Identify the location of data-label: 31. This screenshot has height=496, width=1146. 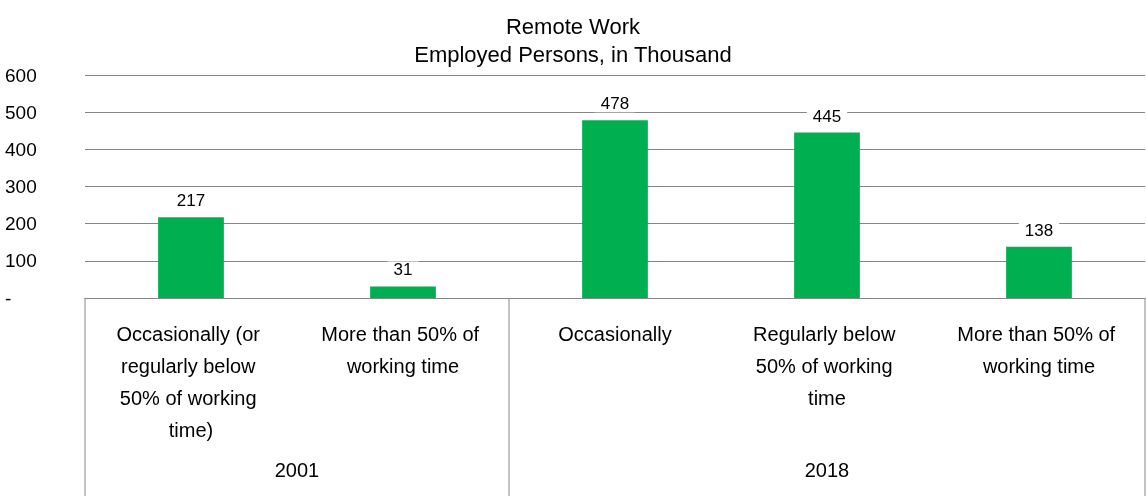
(403, 270).